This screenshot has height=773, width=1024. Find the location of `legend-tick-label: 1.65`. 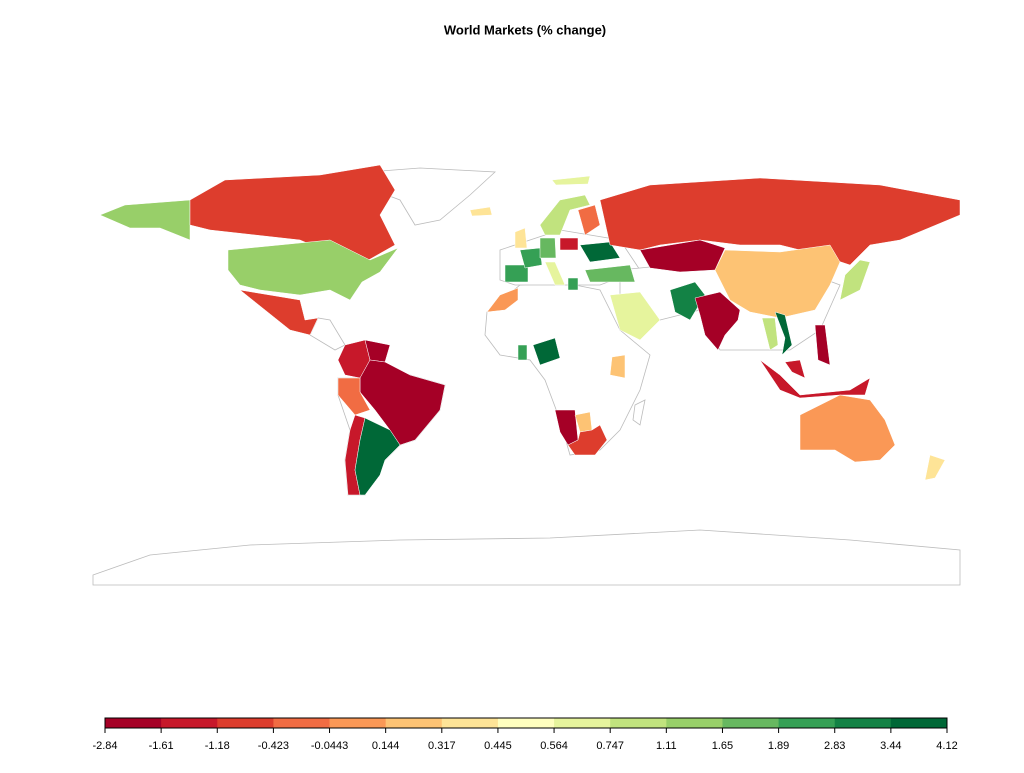

legend-tick-label: 1.65 is located at coordinates (722, 746).